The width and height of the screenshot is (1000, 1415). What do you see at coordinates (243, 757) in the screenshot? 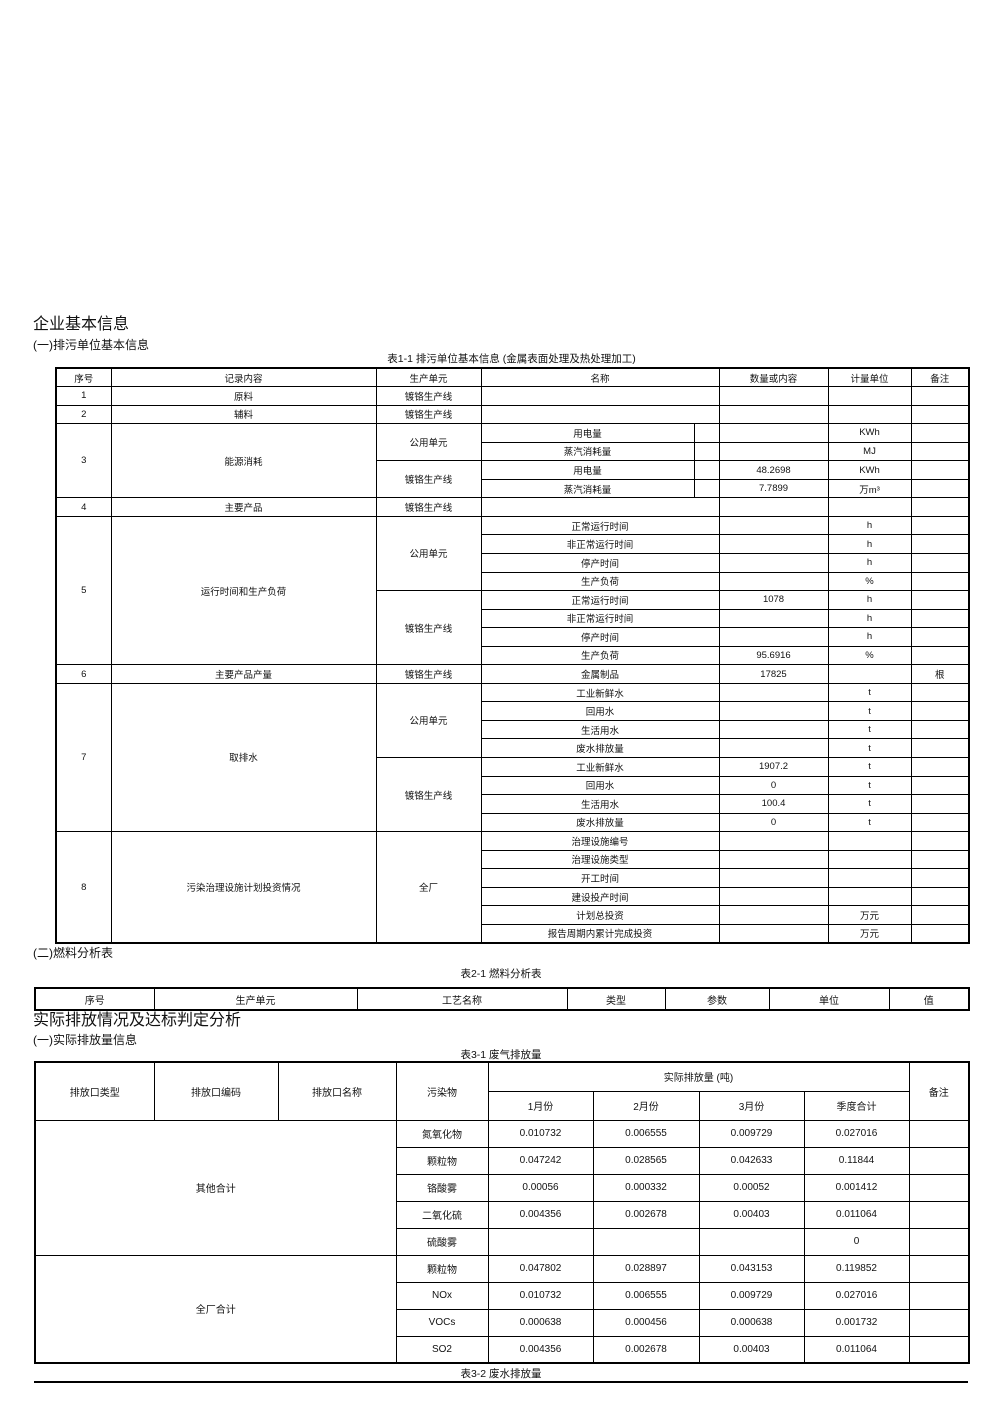
I see `cell: 取排水` at bounding box center [243, 757].